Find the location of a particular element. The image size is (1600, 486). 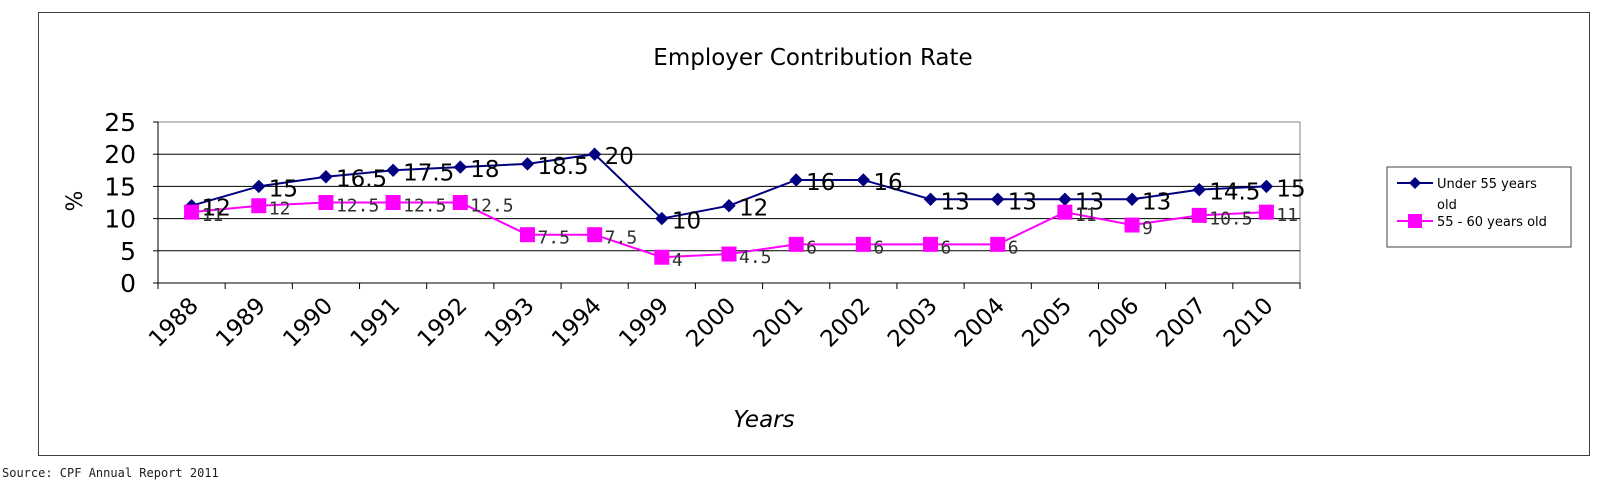

legend: Under 55 years old 55 - 60 years old is located at coordinates (1479, 207).